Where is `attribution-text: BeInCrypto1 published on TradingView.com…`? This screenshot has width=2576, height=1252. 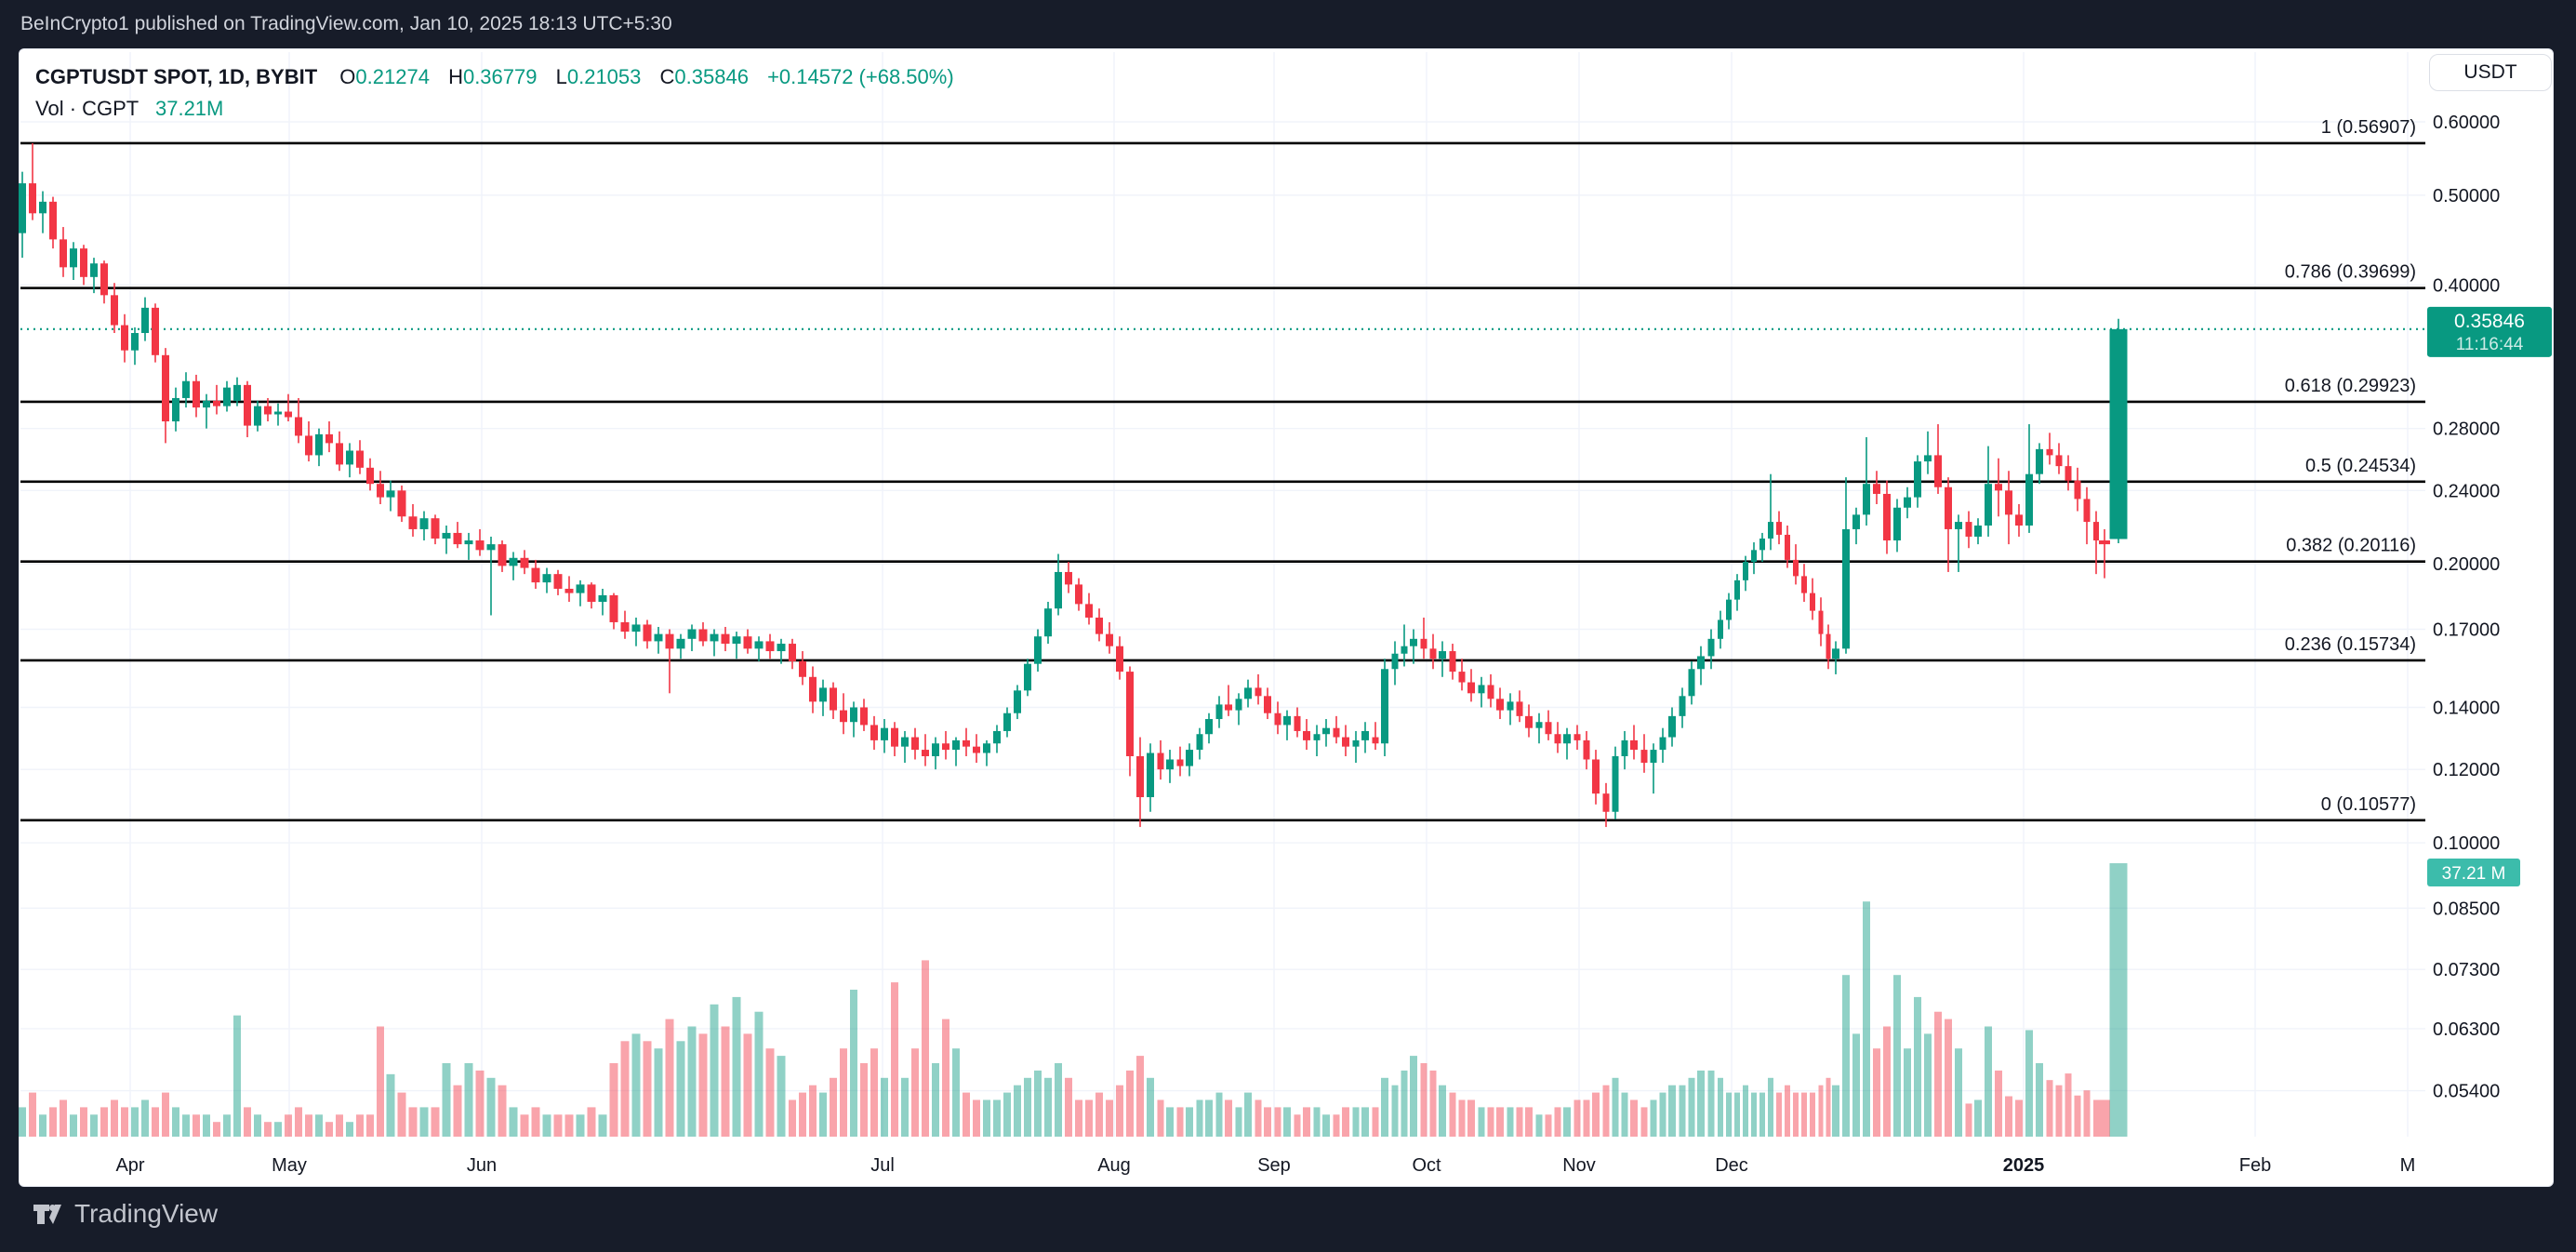
attribution-text: BeInCrypto1 published on TradingView.com… is located at coordinates (346, 23).